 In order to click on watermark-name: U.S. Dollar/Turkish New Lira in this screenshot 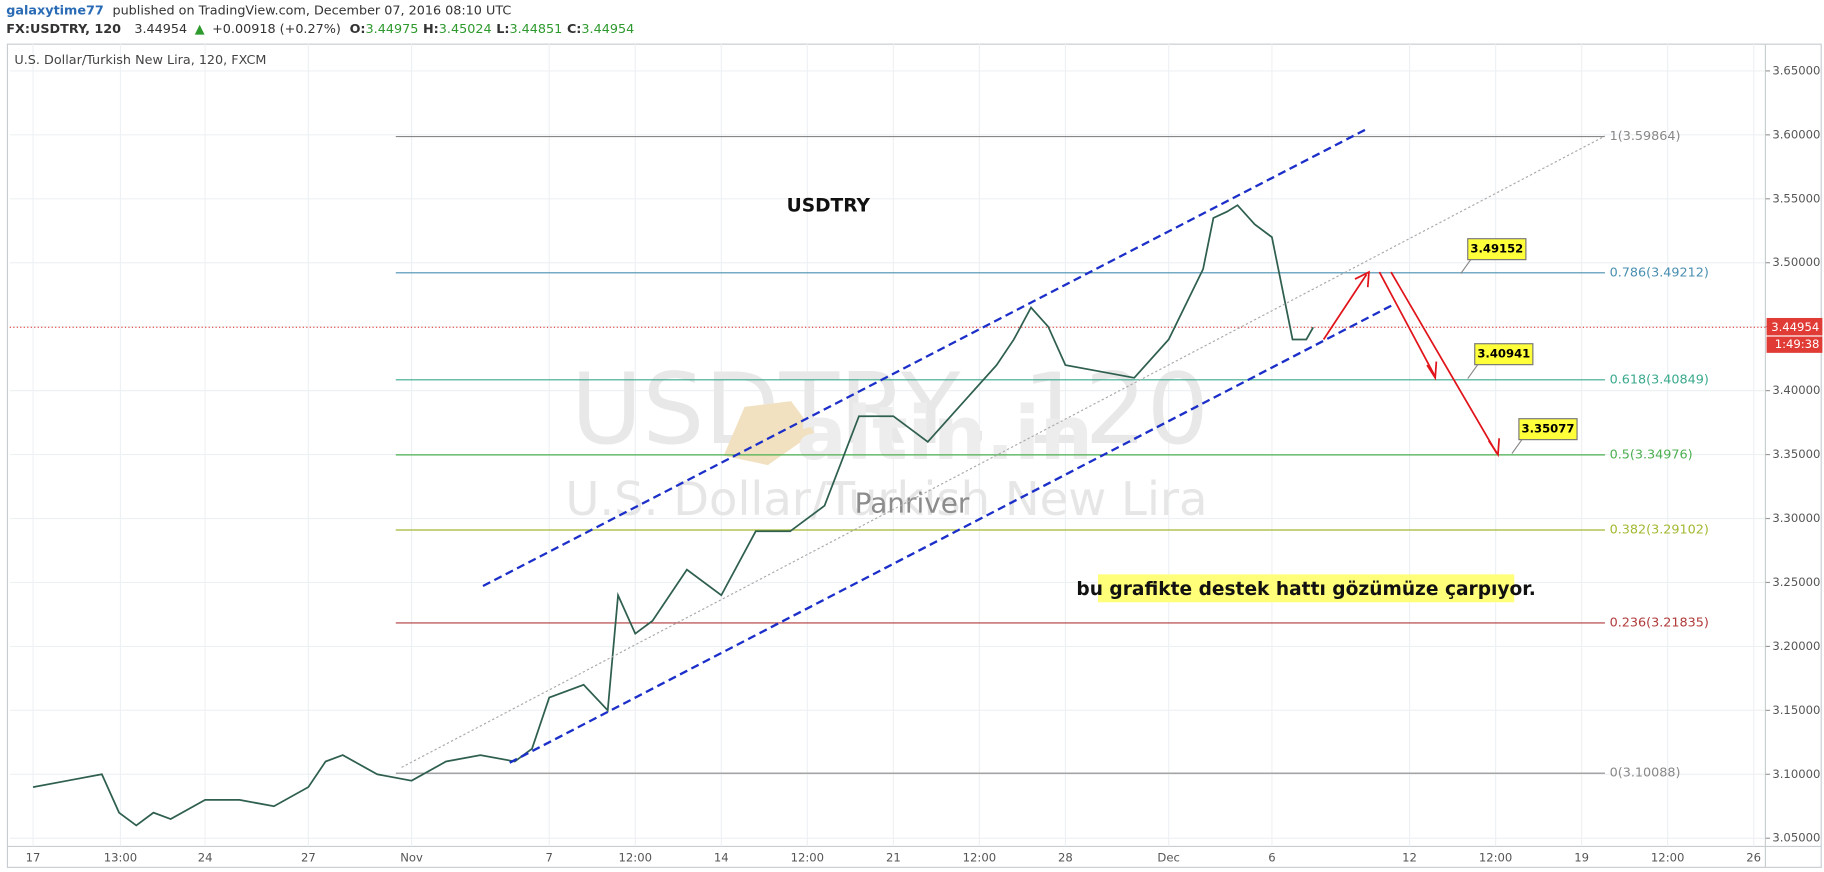, I will do `click(886, 499)`.